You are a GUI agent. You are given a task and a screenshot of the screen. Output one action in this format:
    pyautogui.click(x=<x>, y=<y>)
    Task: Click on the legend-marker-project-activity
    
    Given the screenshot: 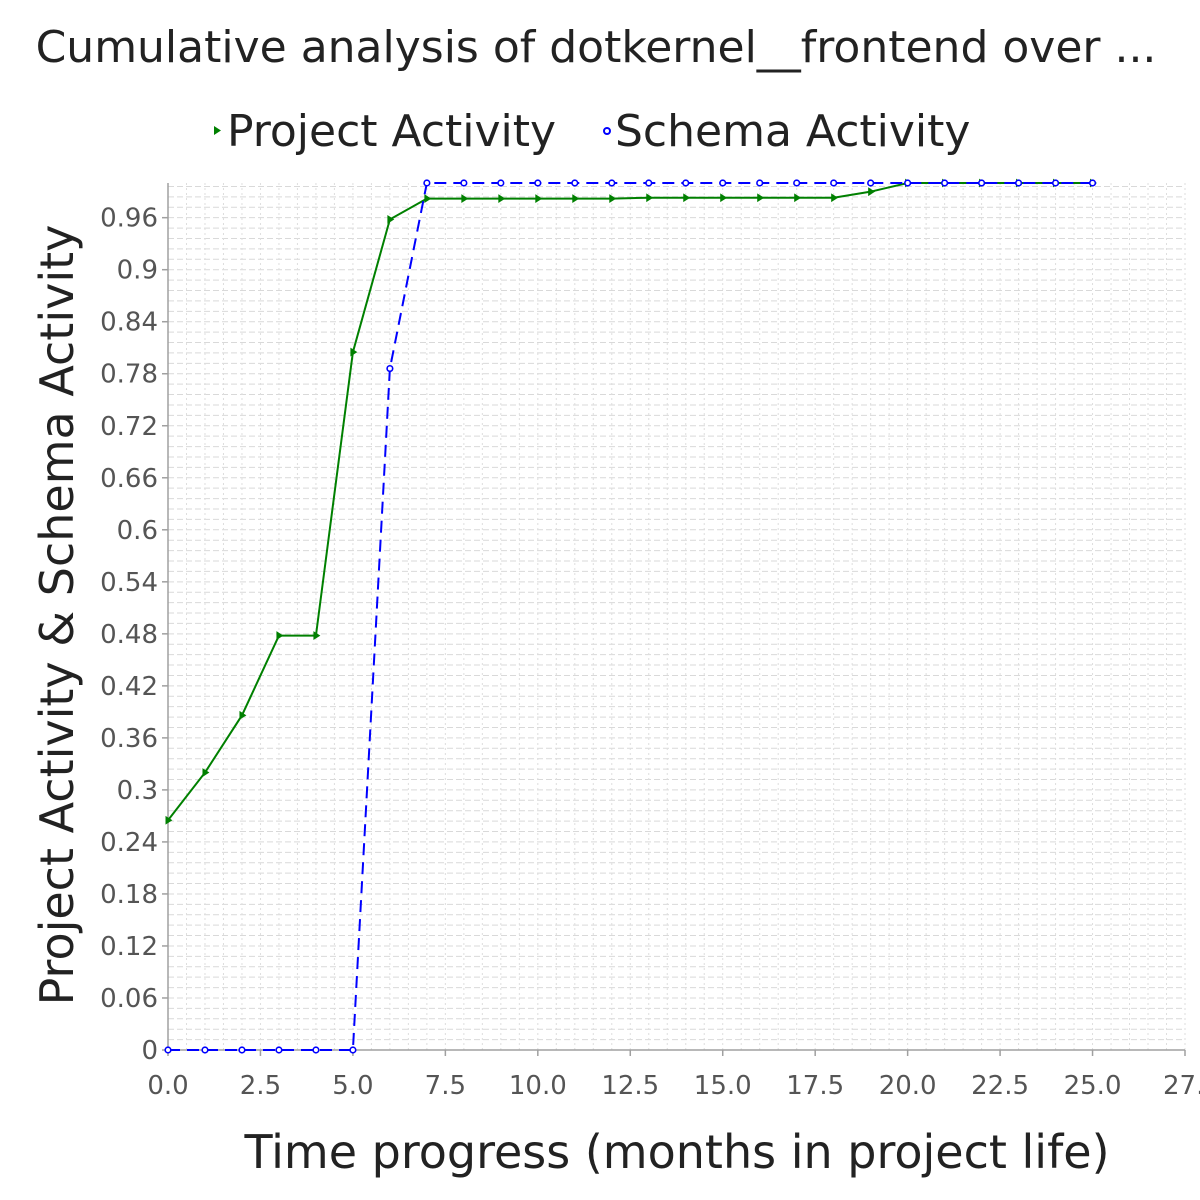 What is the action you would take?
    pyautogui.click(x=217, y=130)
    